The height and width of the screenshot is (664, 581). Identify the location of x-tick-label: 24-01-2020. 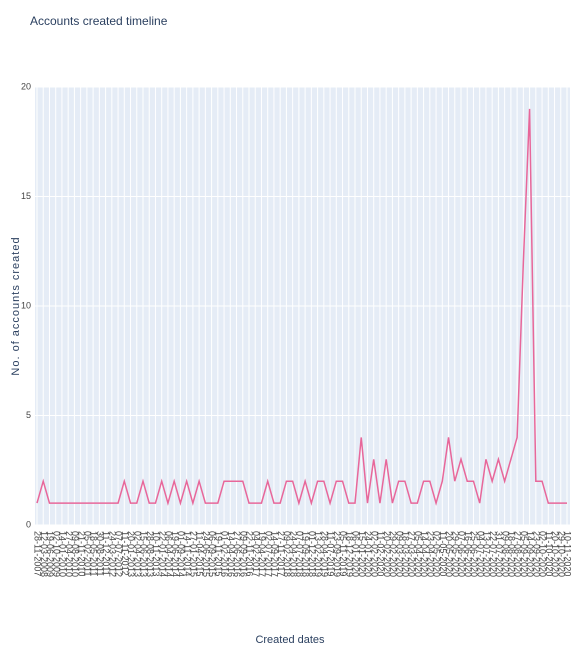
(368, 554).